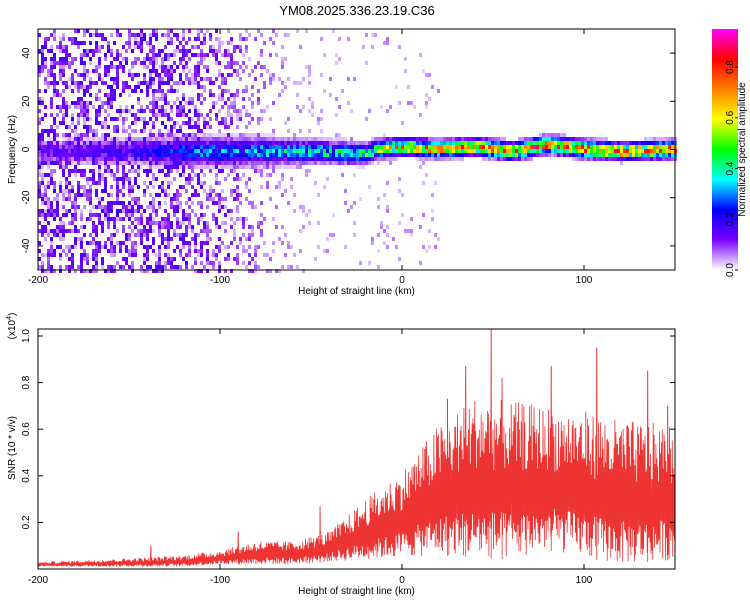  I want to click on x-tick-label: 100, so click(584, 580).